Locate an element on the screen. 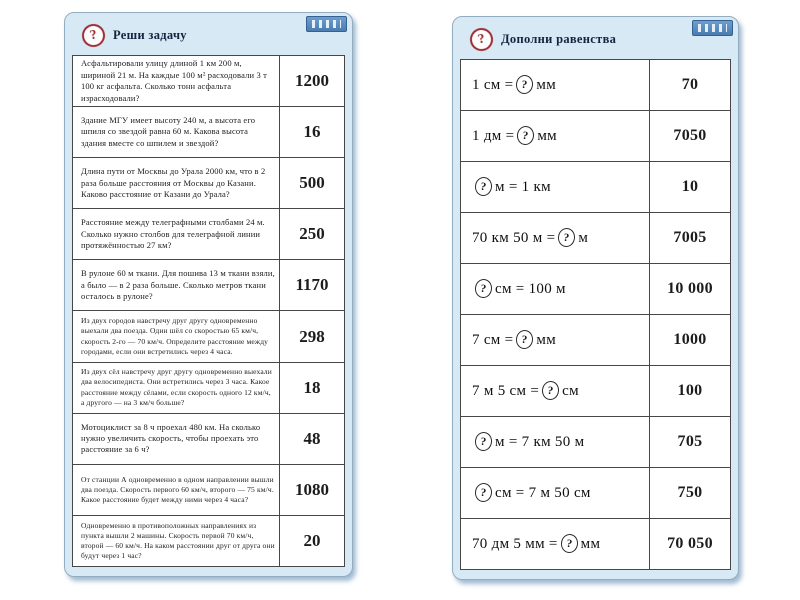 The height and width of the screenshot is (600, 800). answer-cell: 750 is located at coordinates (689, 493).